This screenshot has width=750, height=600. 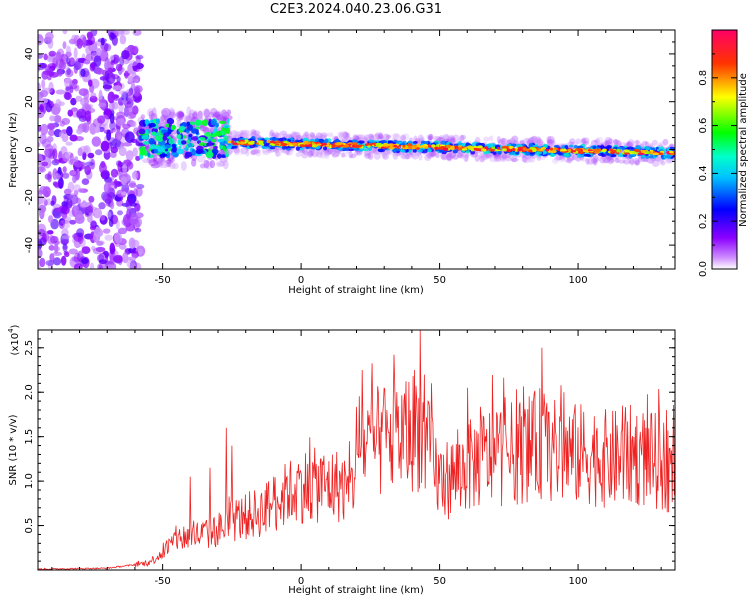 What do you see at coordinates (29, 54) in the screenshot?
I see `y-tick-label: 40` at bounding box center [29, 54].